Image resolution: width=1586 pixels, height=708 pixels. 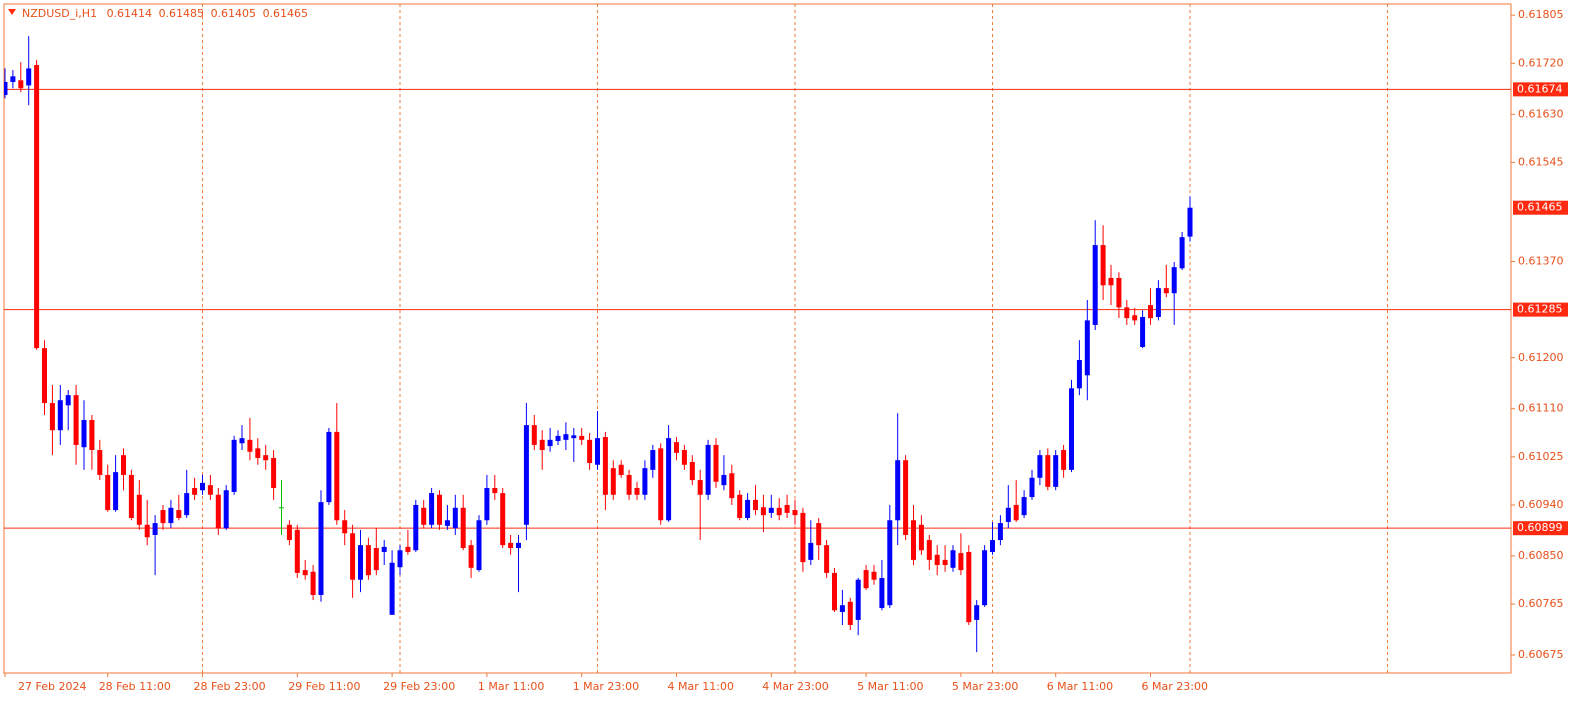 I want to click on header-high: 0.61485, so click(x=182, y=13).